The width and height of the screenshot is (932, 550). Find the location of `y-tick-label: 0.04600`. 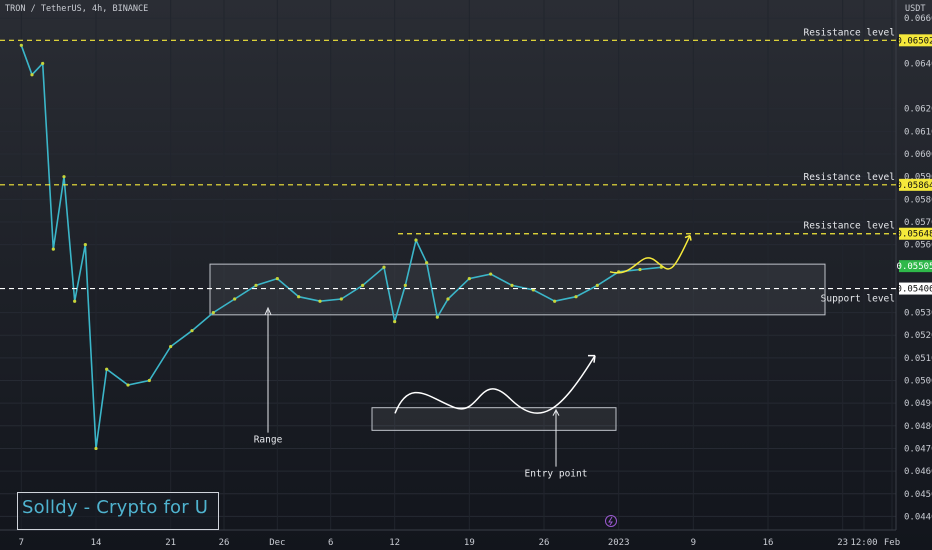

y-tick-label: 0.04600 is located at coordinates (918, 472).